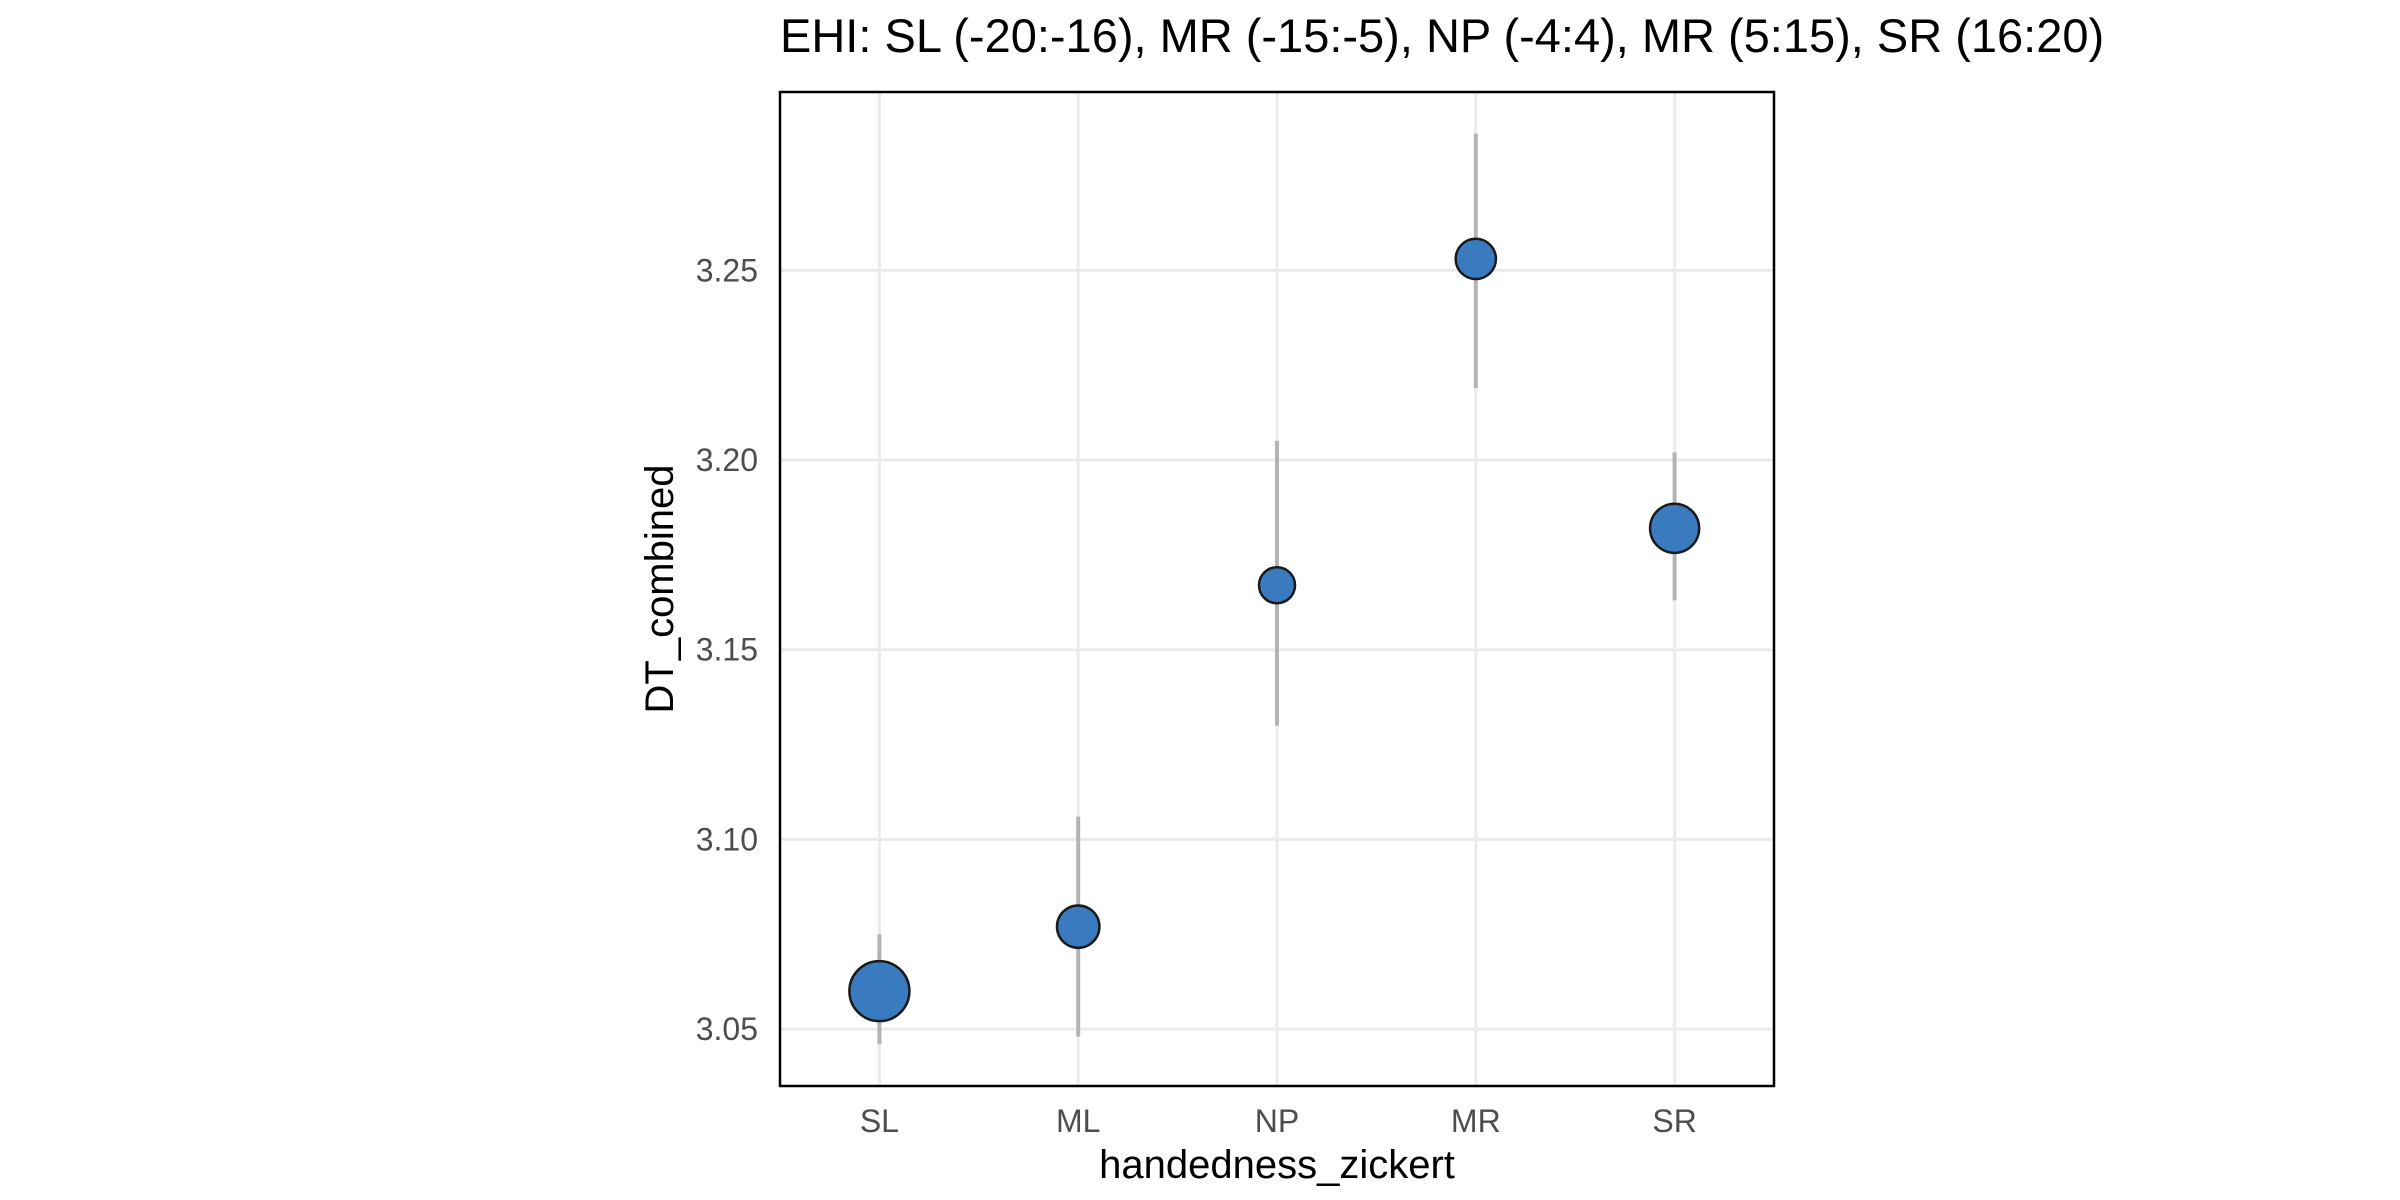 This screenshot has height=1200, width=2400. Describe the element at coordinates (1476, 1121) in the screenshot. I see `x-tick-label: MR` at that location.